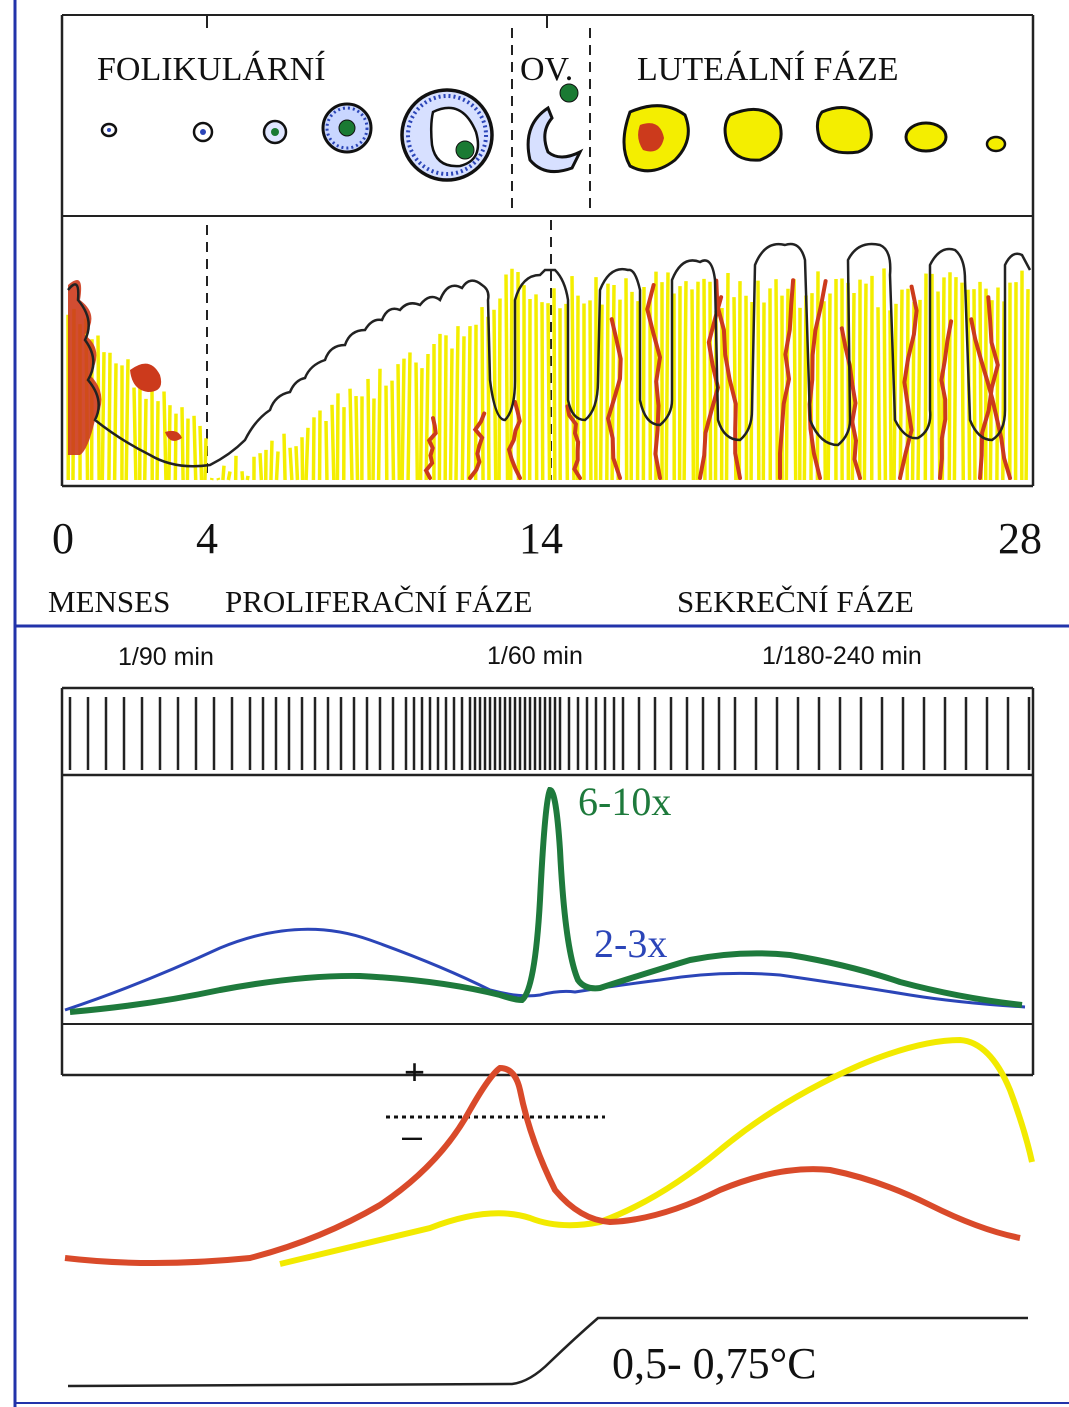 Image resolution: width=1069 pixels, height=1407 pixels. What do you see at coordinates (535, 656) in the screenshot?
I see `pulse-freq-ovulatory: 1/60 min` at bounding box center [535, 656].